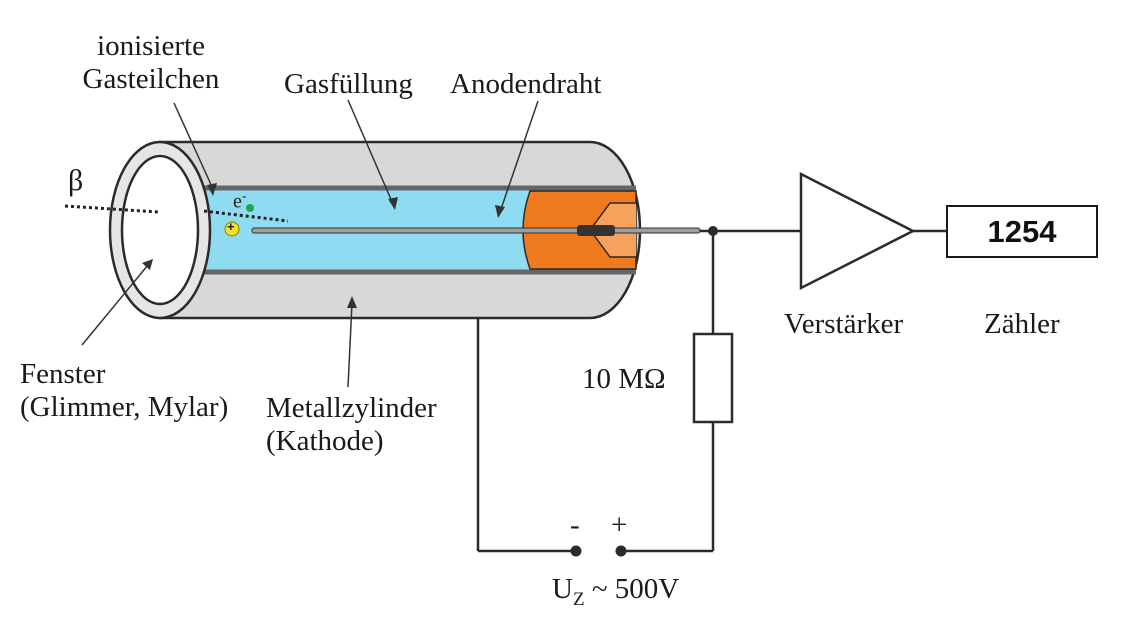 This screenshot has width=1132, height=617. I want to click on counter-display: 1254, so click(1022, 231).